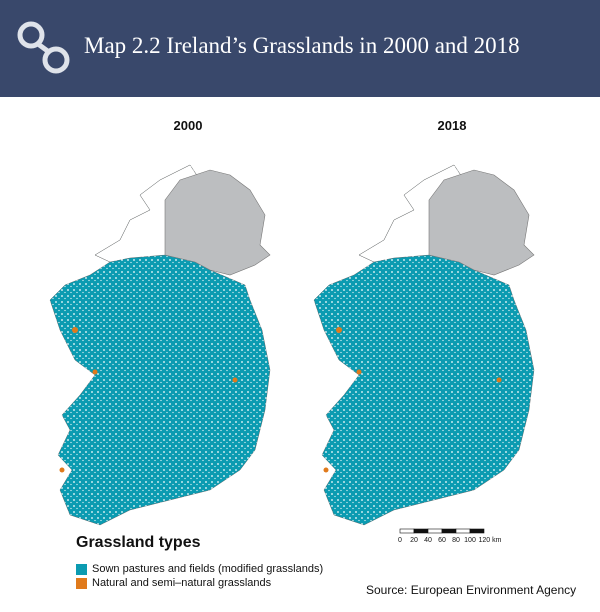  I want to click on legend-item: Natural and semi–natural grasslands, so click(173, 583).